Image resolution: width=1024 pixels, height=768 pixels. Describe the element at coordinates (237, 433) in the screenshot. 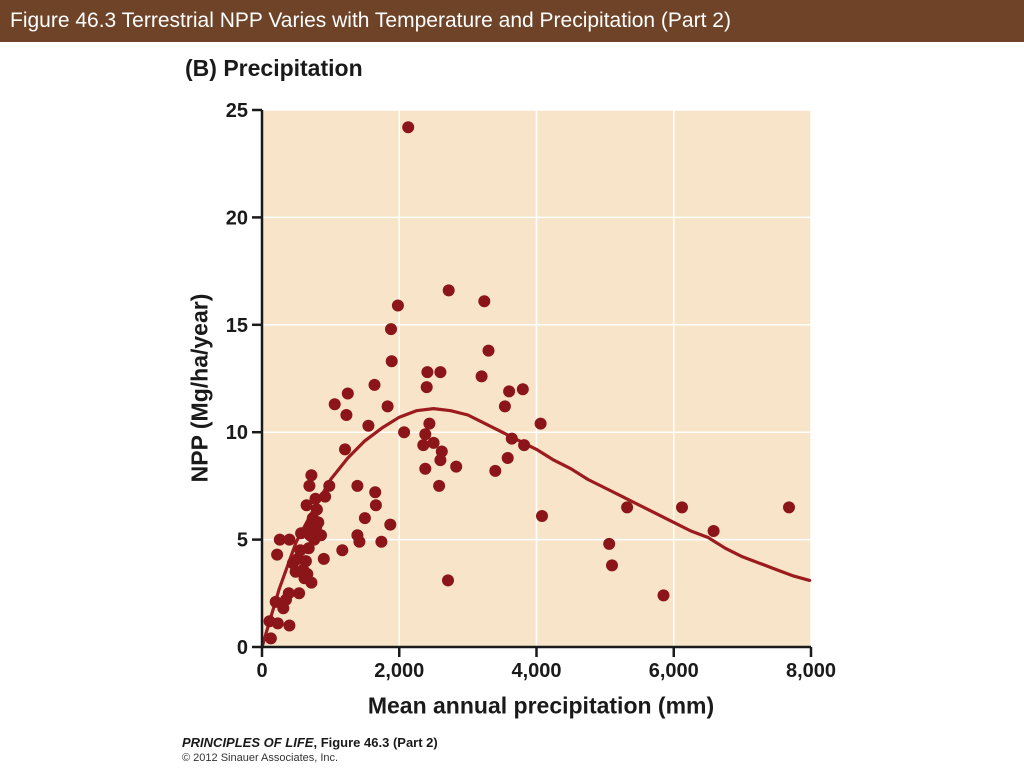

I see `y-tick-label: 10` at that location.